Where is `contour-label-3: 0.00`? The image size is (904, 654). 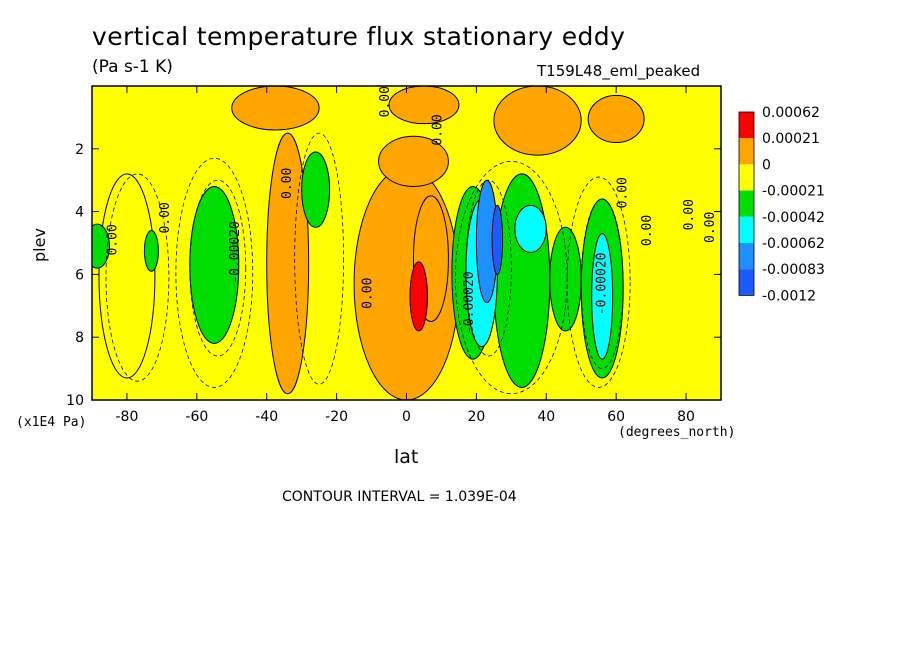 contour-label-3: 0.00 is located at coordinates (287, 183).